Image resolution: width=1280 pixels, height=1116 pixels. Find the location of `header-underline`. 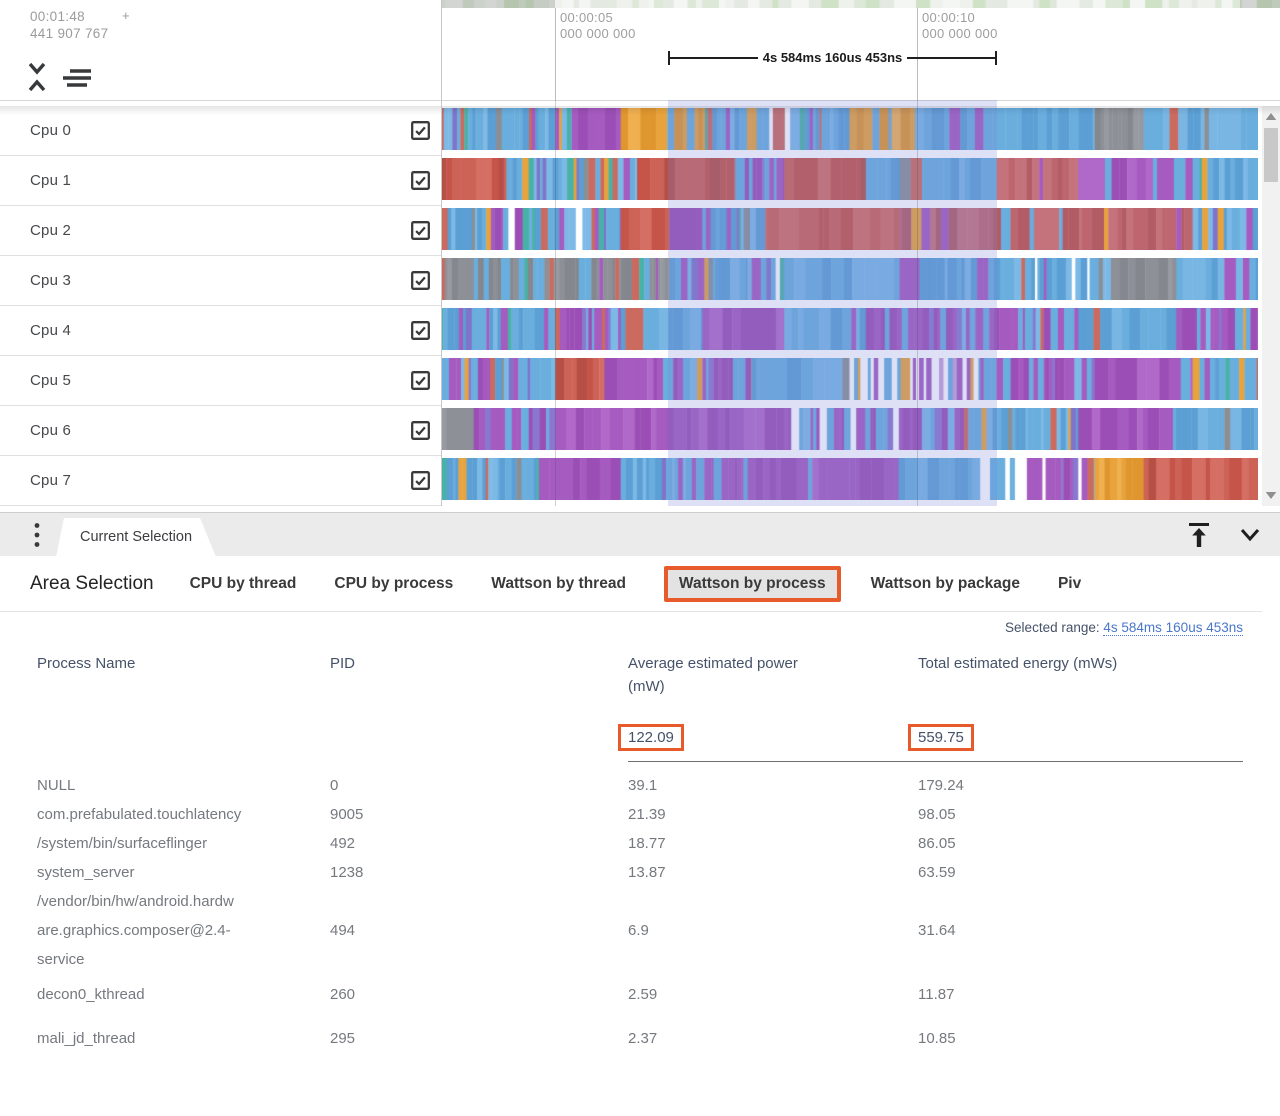

header-underline is located at coordinates (935, 761).